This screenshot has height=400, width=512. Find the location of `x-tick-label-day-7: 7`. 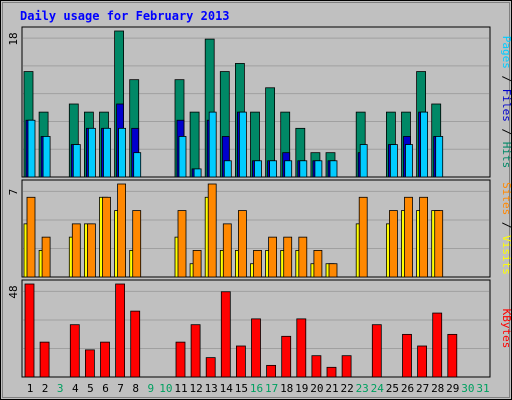

x-tick-label-day-7: 7 is located at coordinates (120, 388).